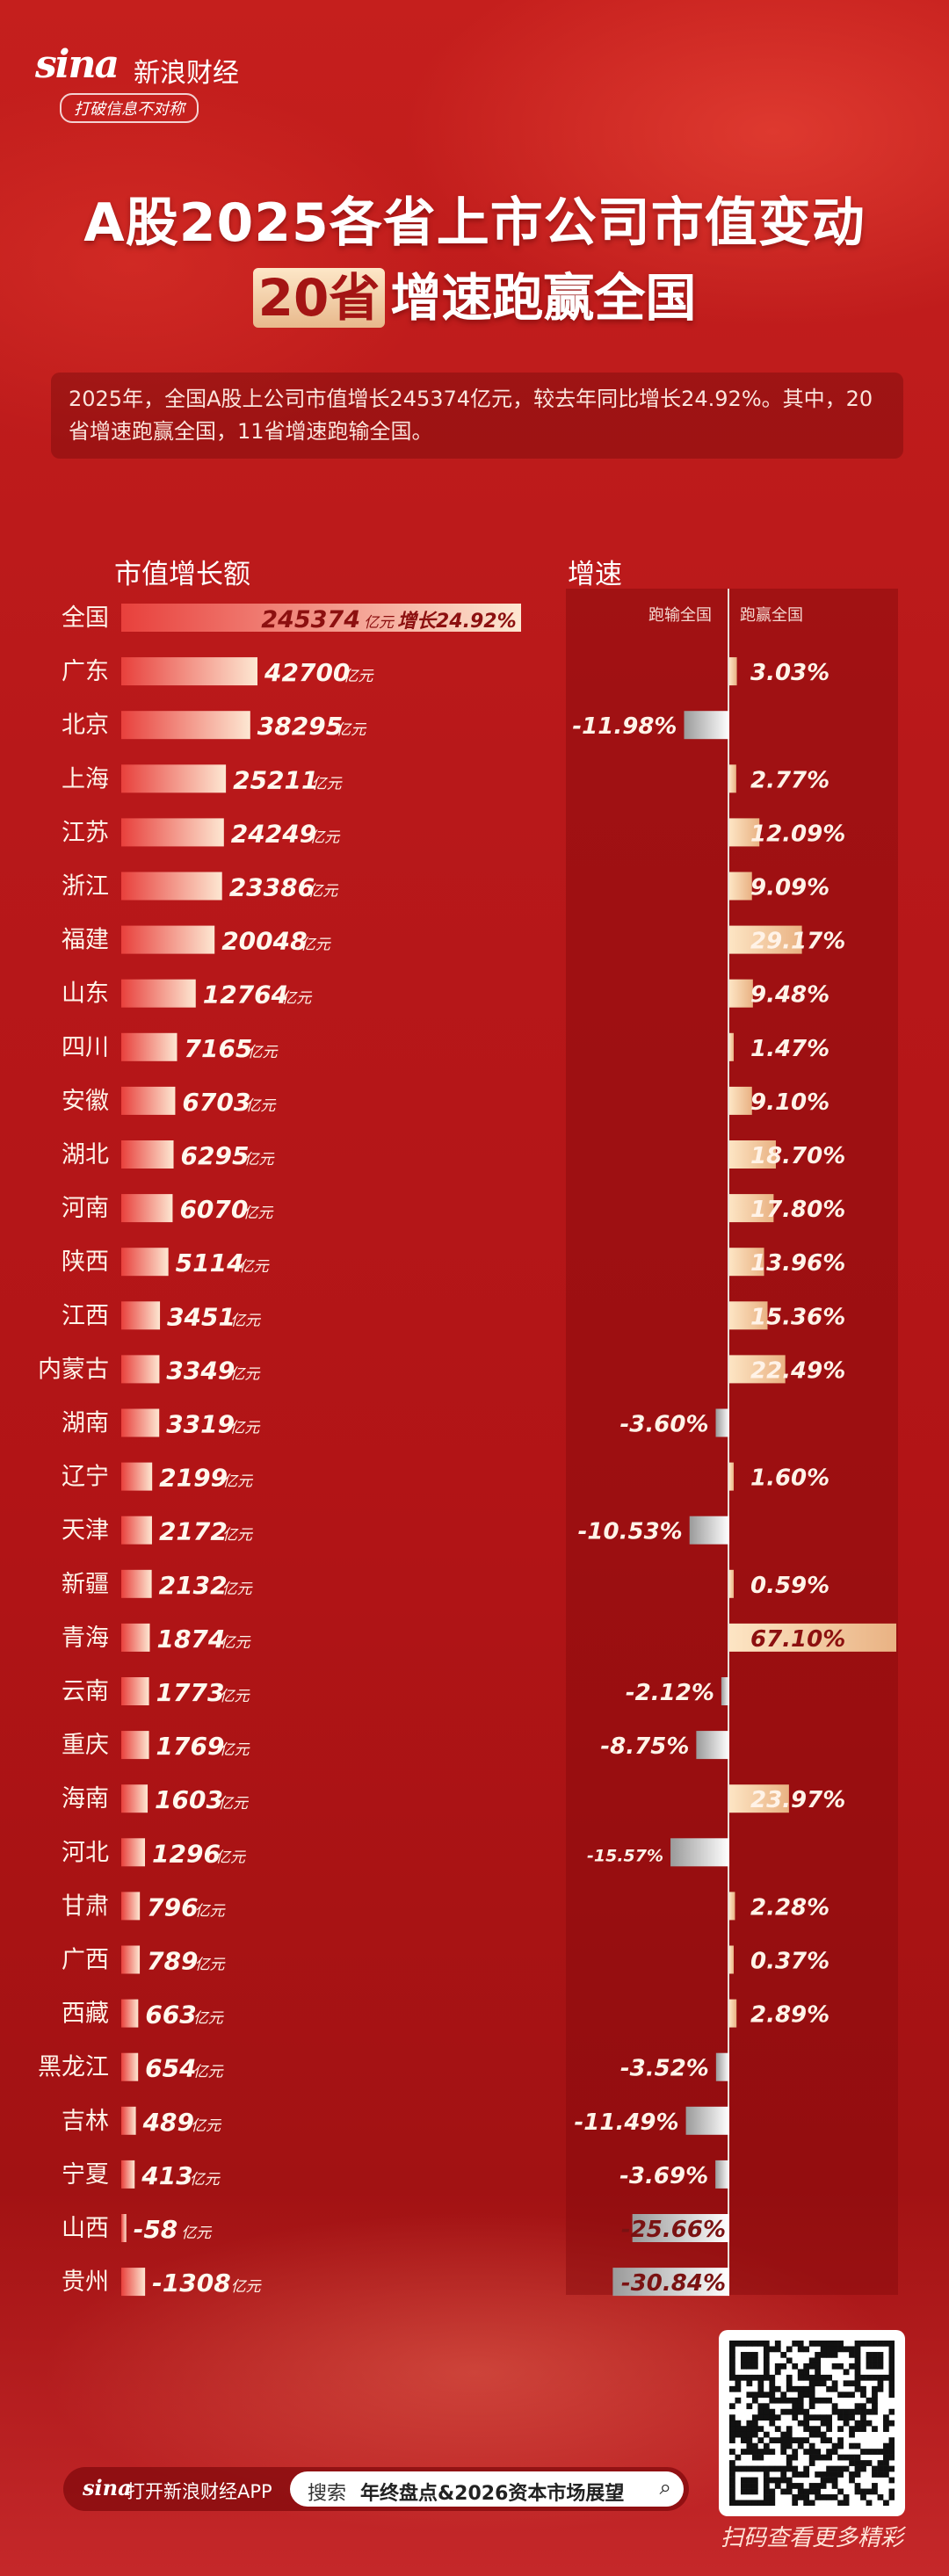  What do you see at coordinates (172, 1906) in the screenshot?
I see `value-label: 796` at bounding box center [172, 1906].